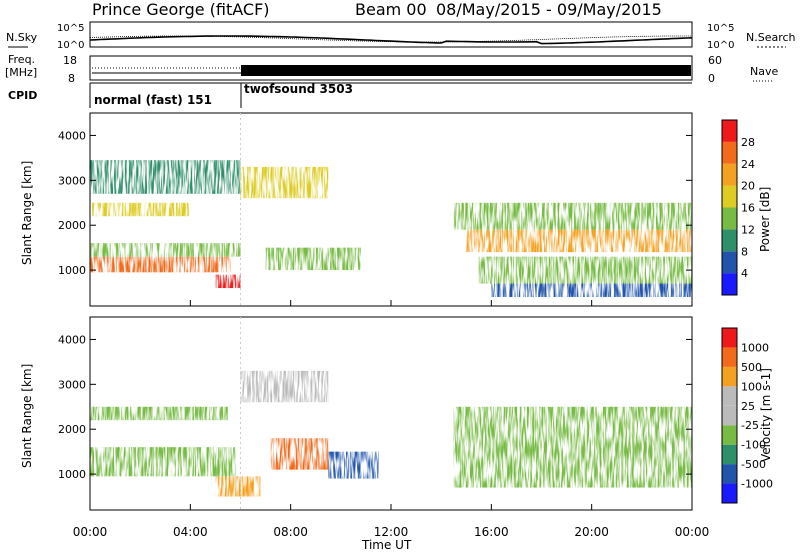  I want to click on colorbar-tick-label: 16, so click(748, 208).